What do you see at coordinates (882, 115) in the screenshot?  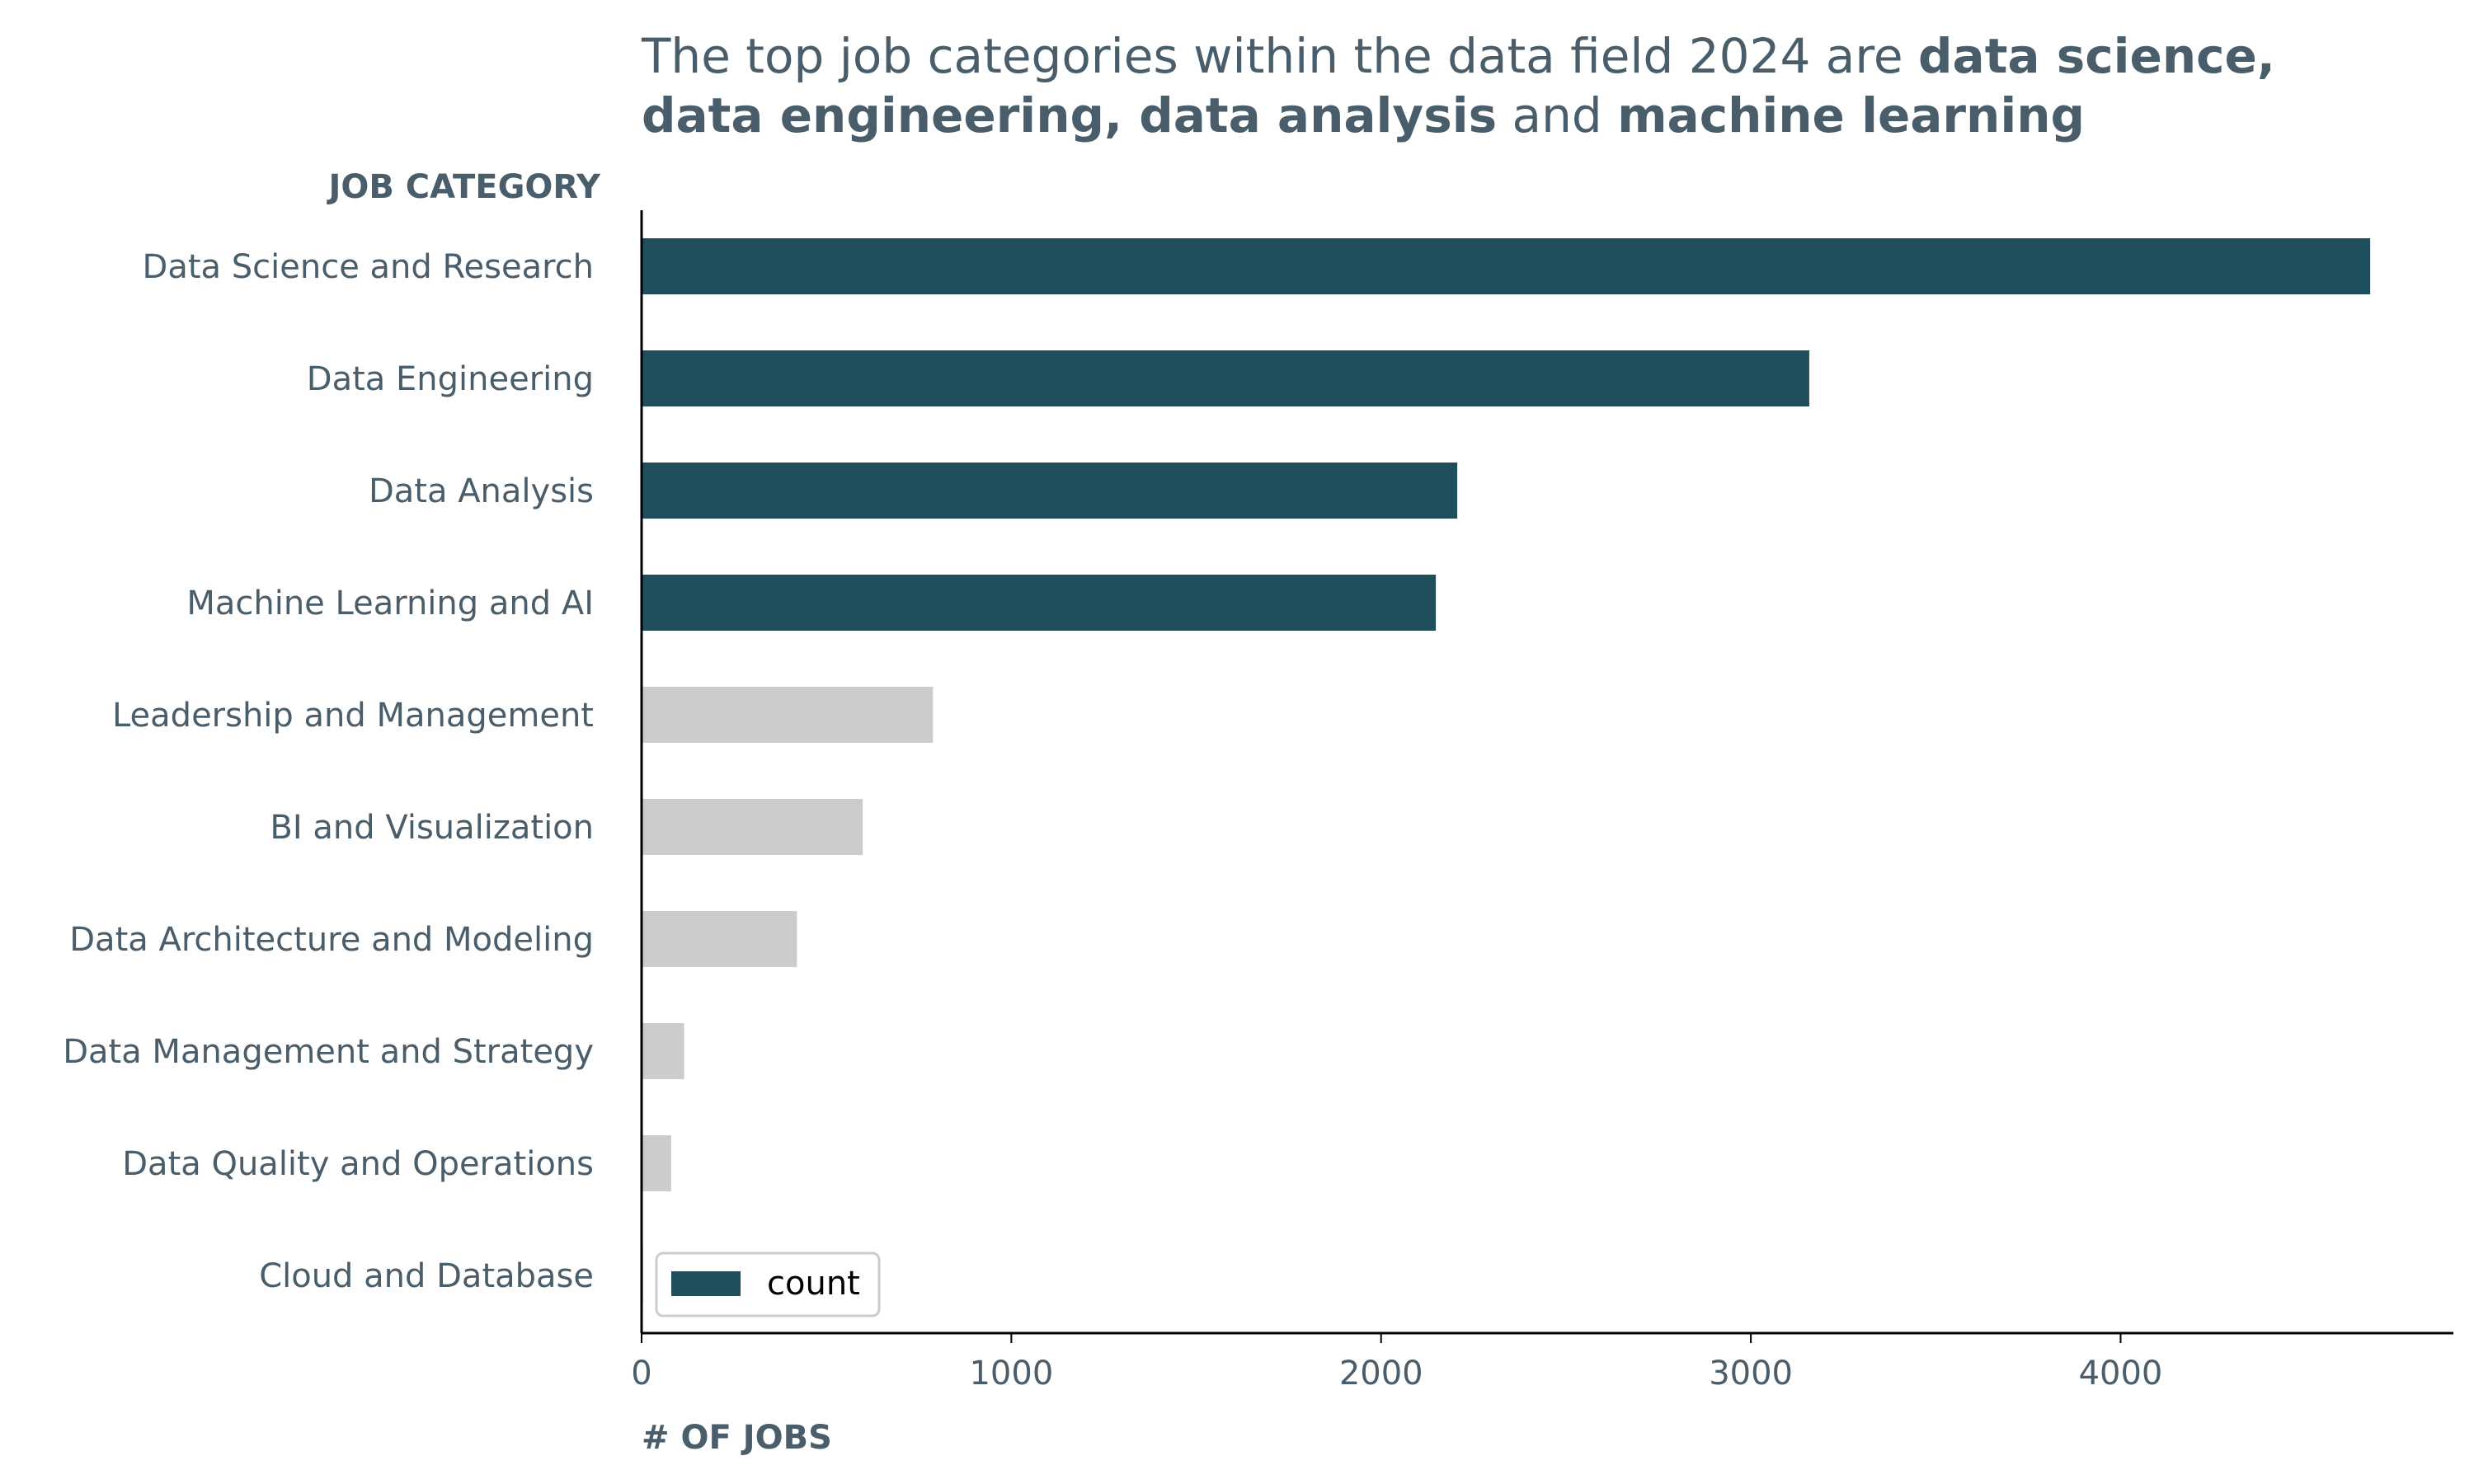 I see `title-text-bold-data-engineering: data engineering,` at bounding box center [882, 115].